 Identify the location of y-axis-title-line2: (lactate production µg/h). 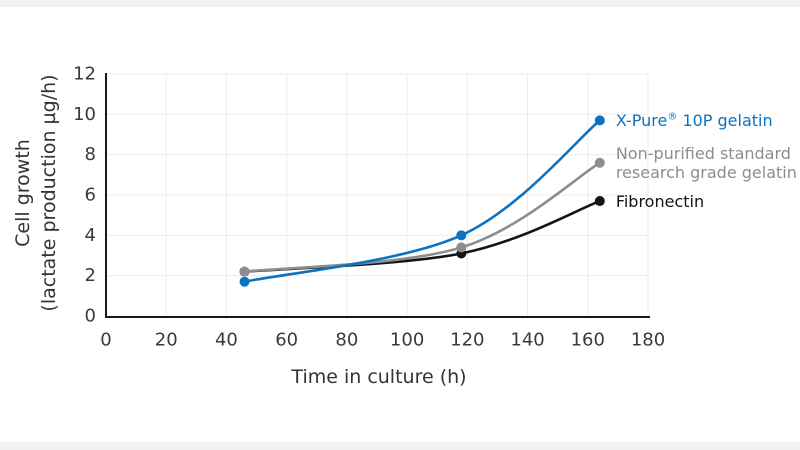
(49, 193).